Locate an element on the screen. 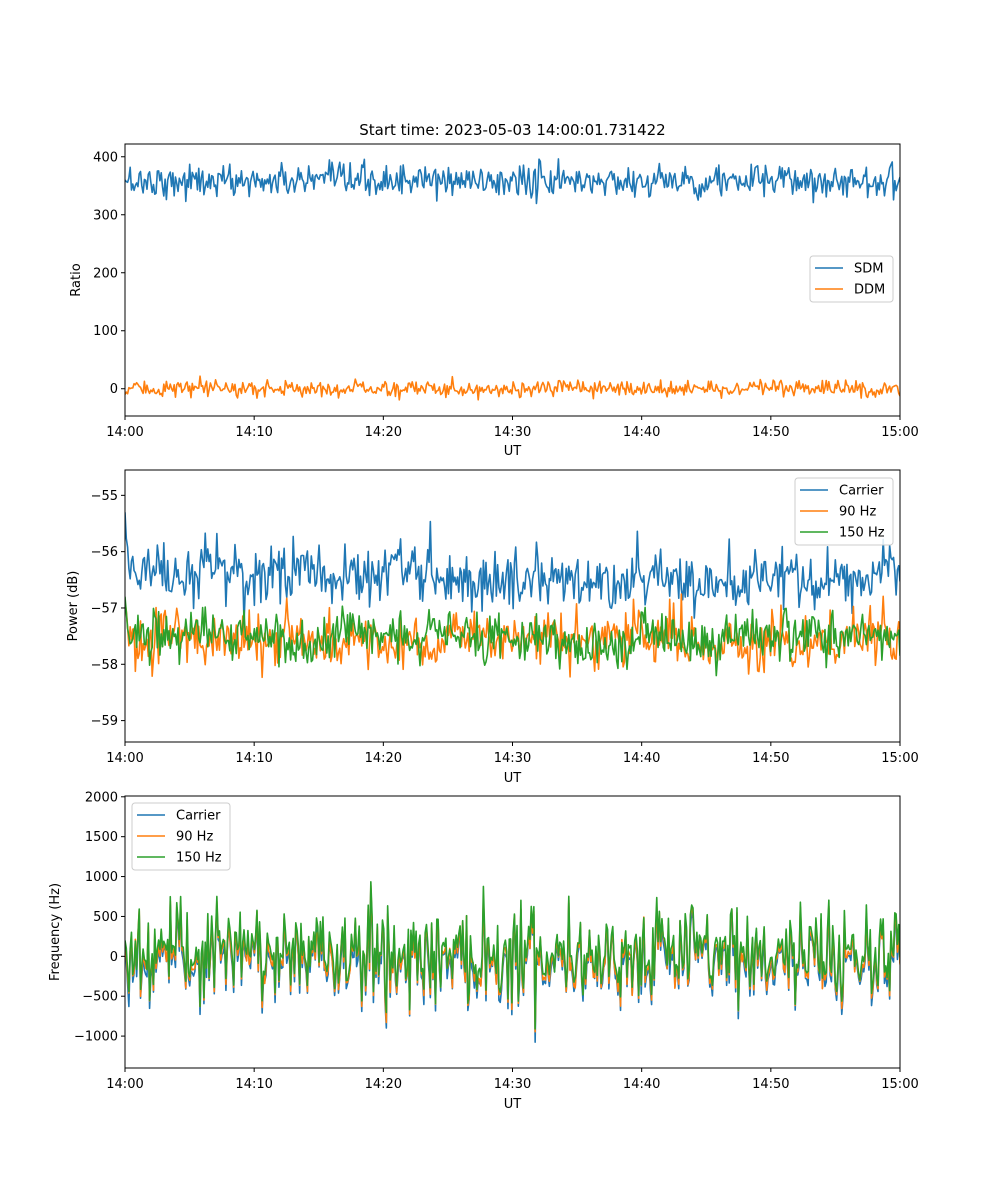 The height and width of the screenshot is (1200, 1000). y-axis-label: Frequency (Hz) is located at coordinates (55, 932).